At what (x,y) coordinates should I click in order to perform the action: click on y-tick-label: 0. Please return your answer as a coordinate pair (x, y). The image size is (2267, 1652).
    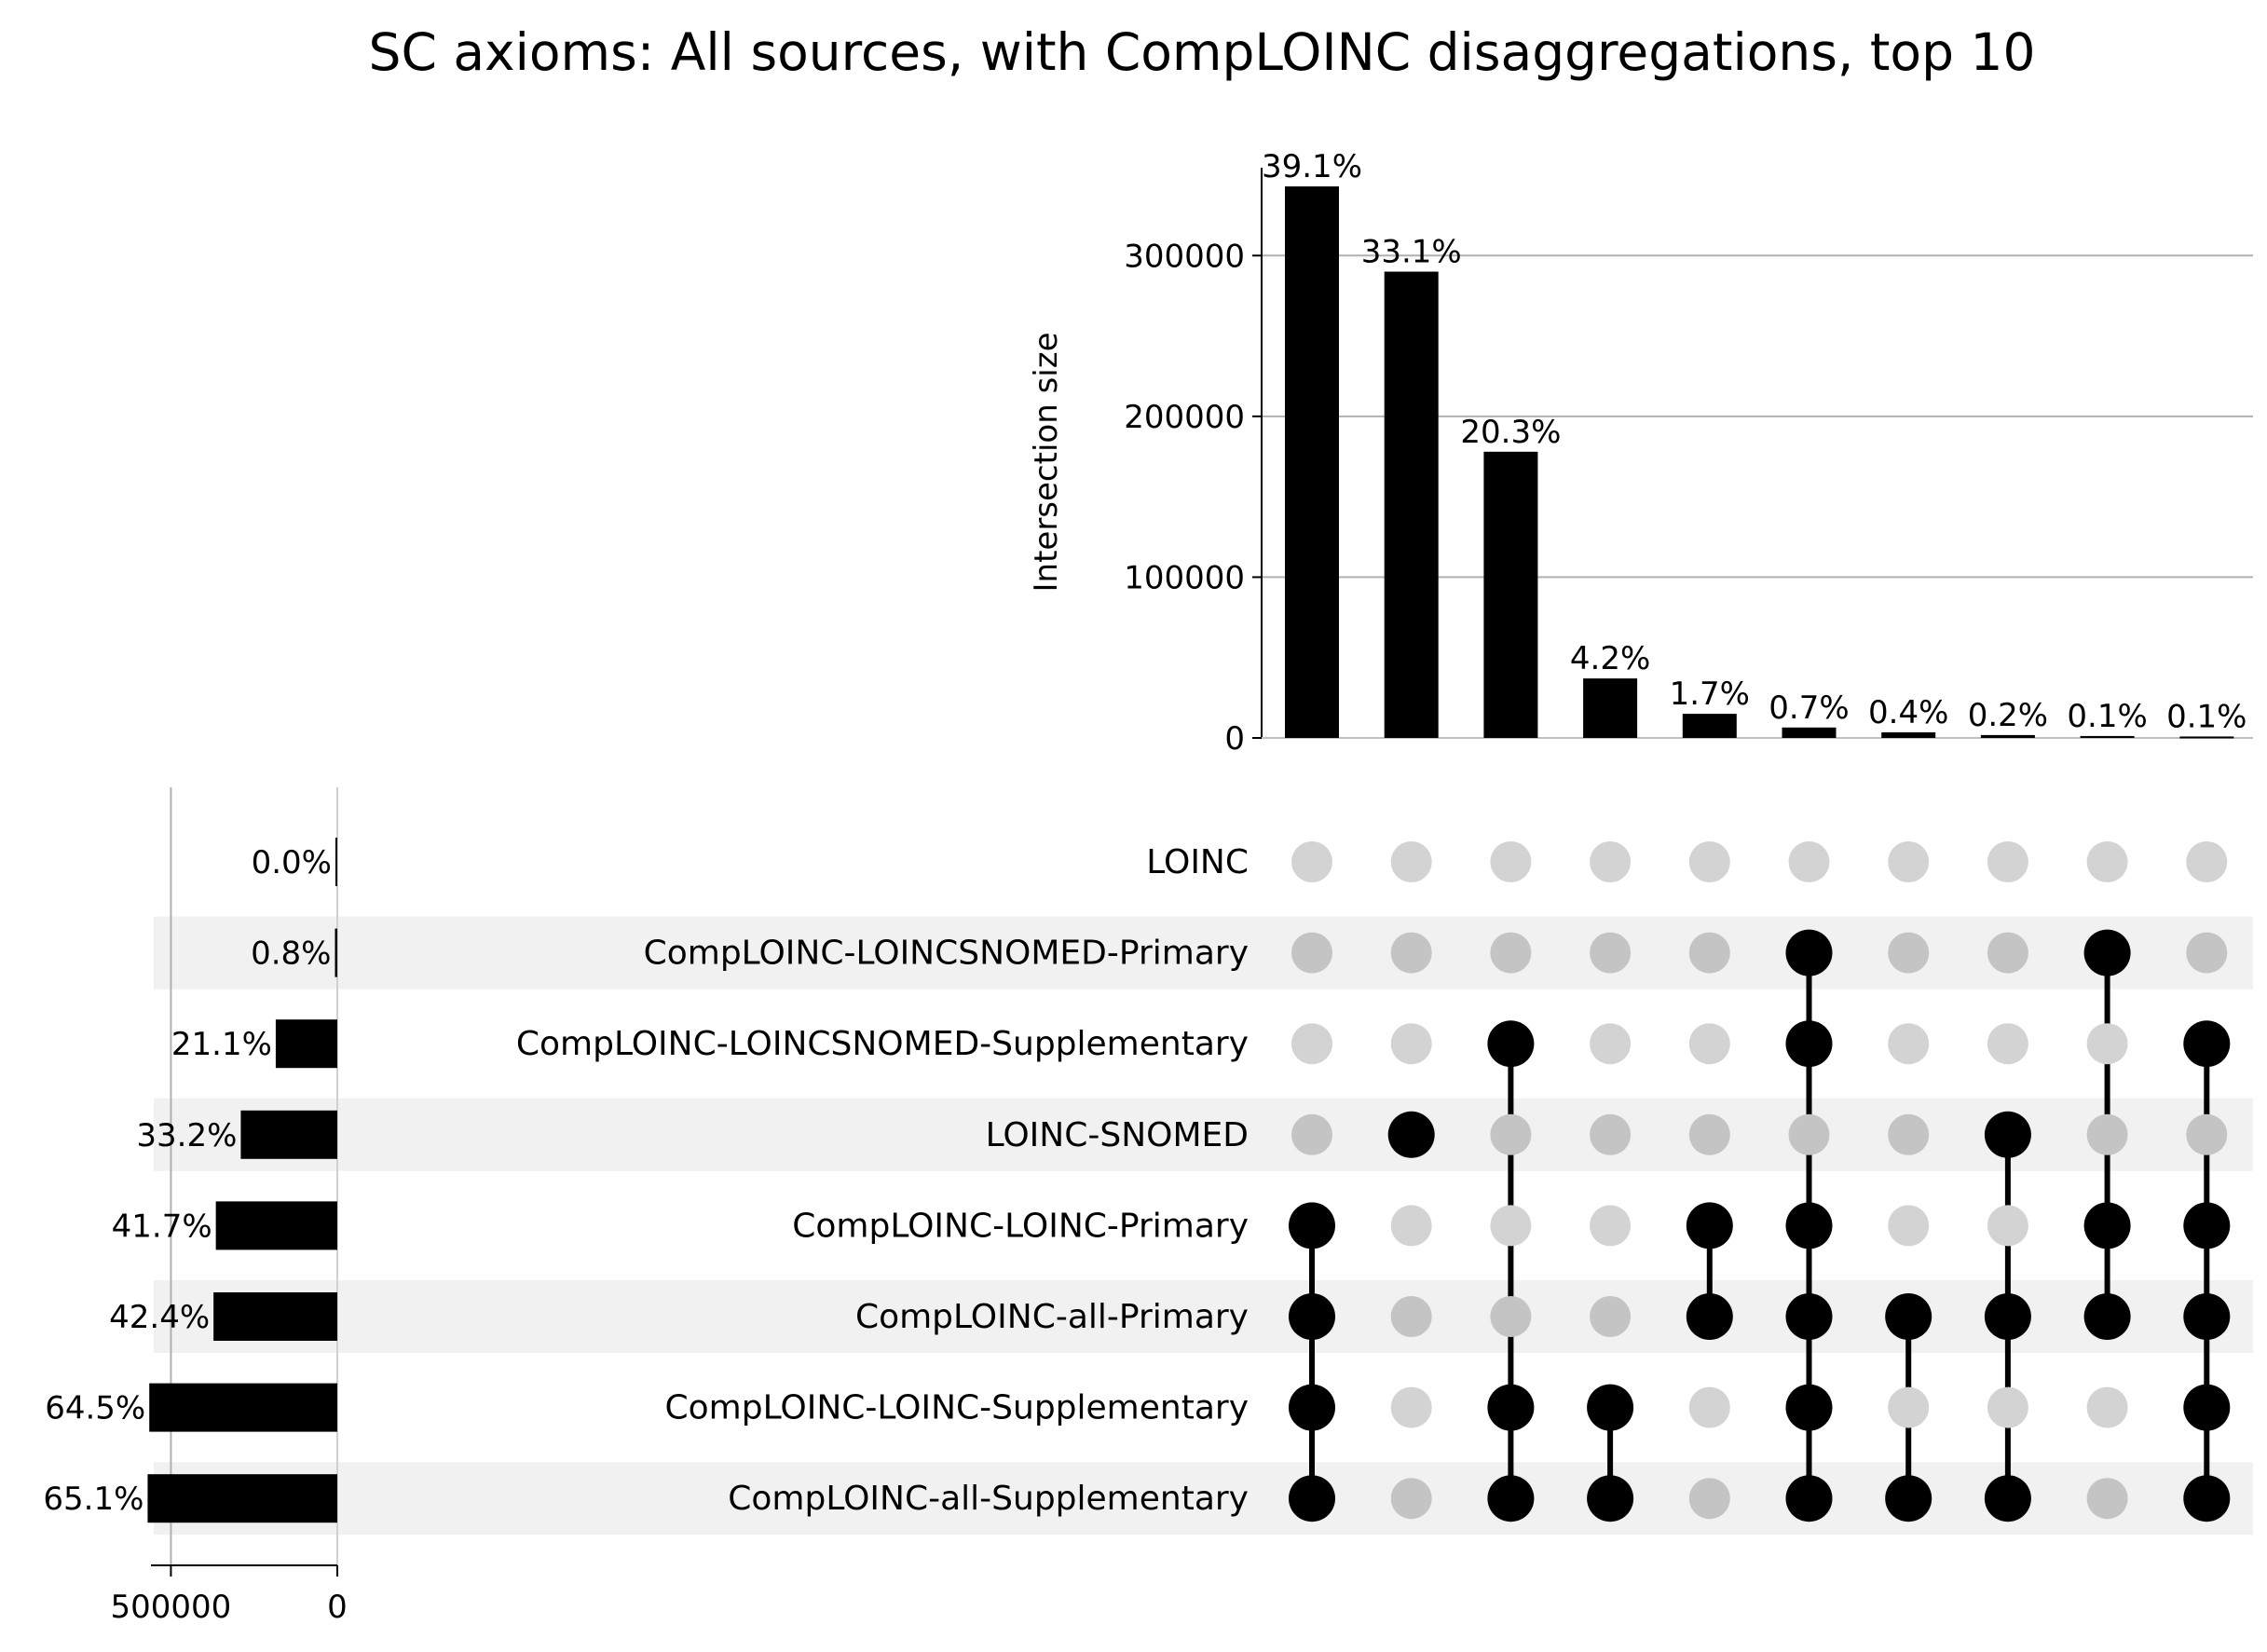
    Looking at the image, I should click on (1234, 739).